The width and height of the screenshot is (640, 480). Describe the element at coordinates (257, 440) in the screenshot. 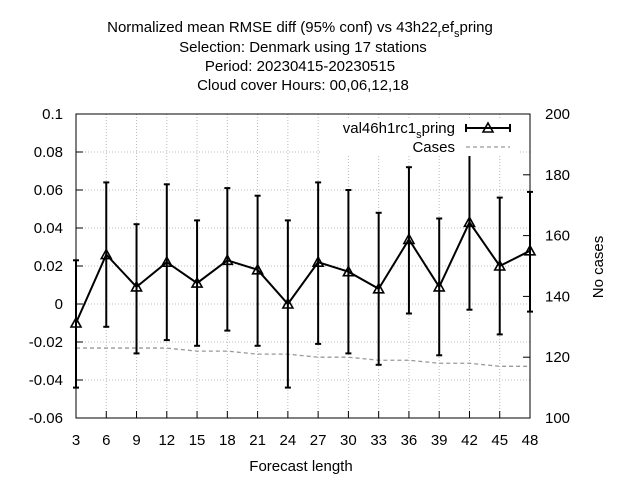

I see `x-tick-label: 21` at that location.